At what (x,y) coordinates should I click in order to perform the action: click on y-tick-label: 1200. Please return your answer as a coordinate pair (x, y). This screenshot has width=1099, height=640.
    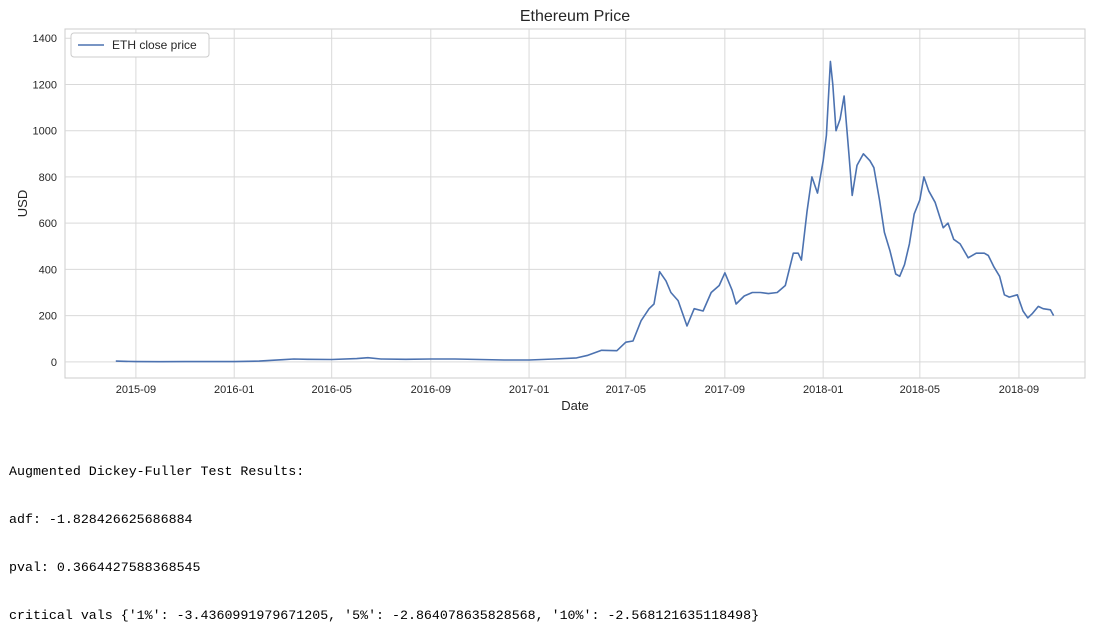
    Looking at the image, I should click on (45, 85).